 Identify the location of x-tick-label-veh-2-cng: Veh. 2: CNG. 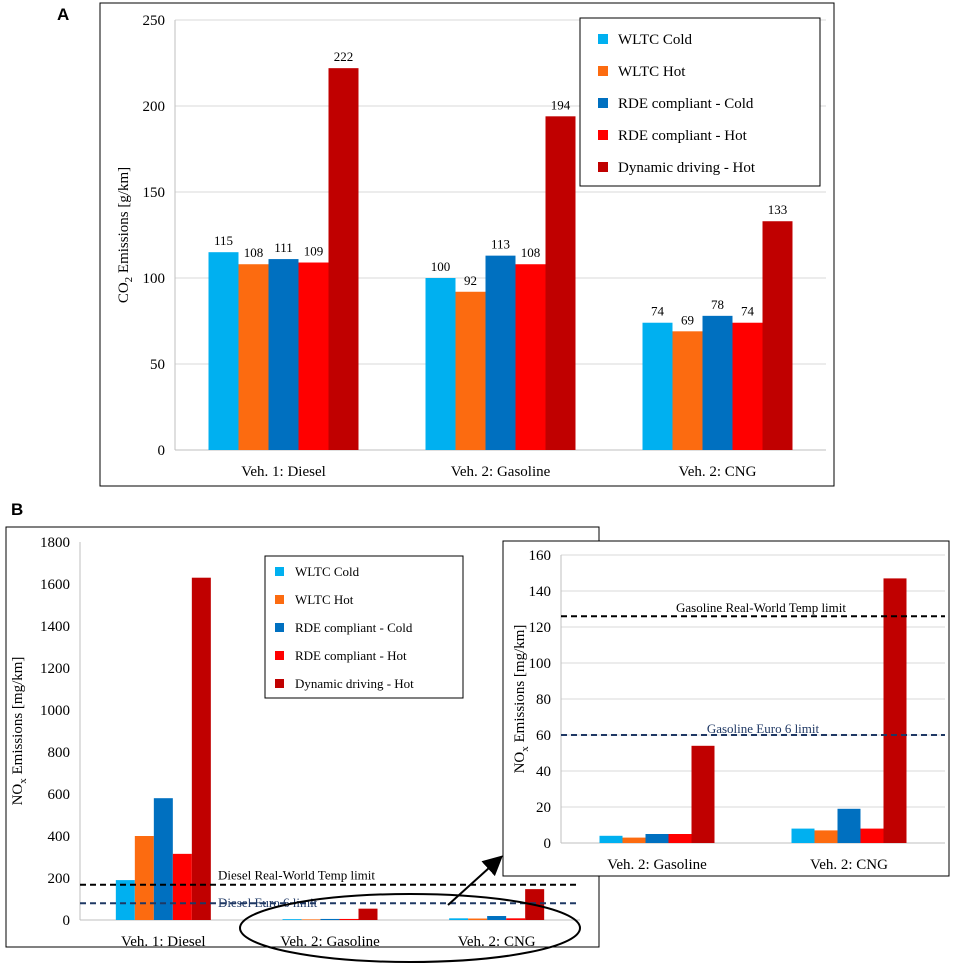
(718, 472).